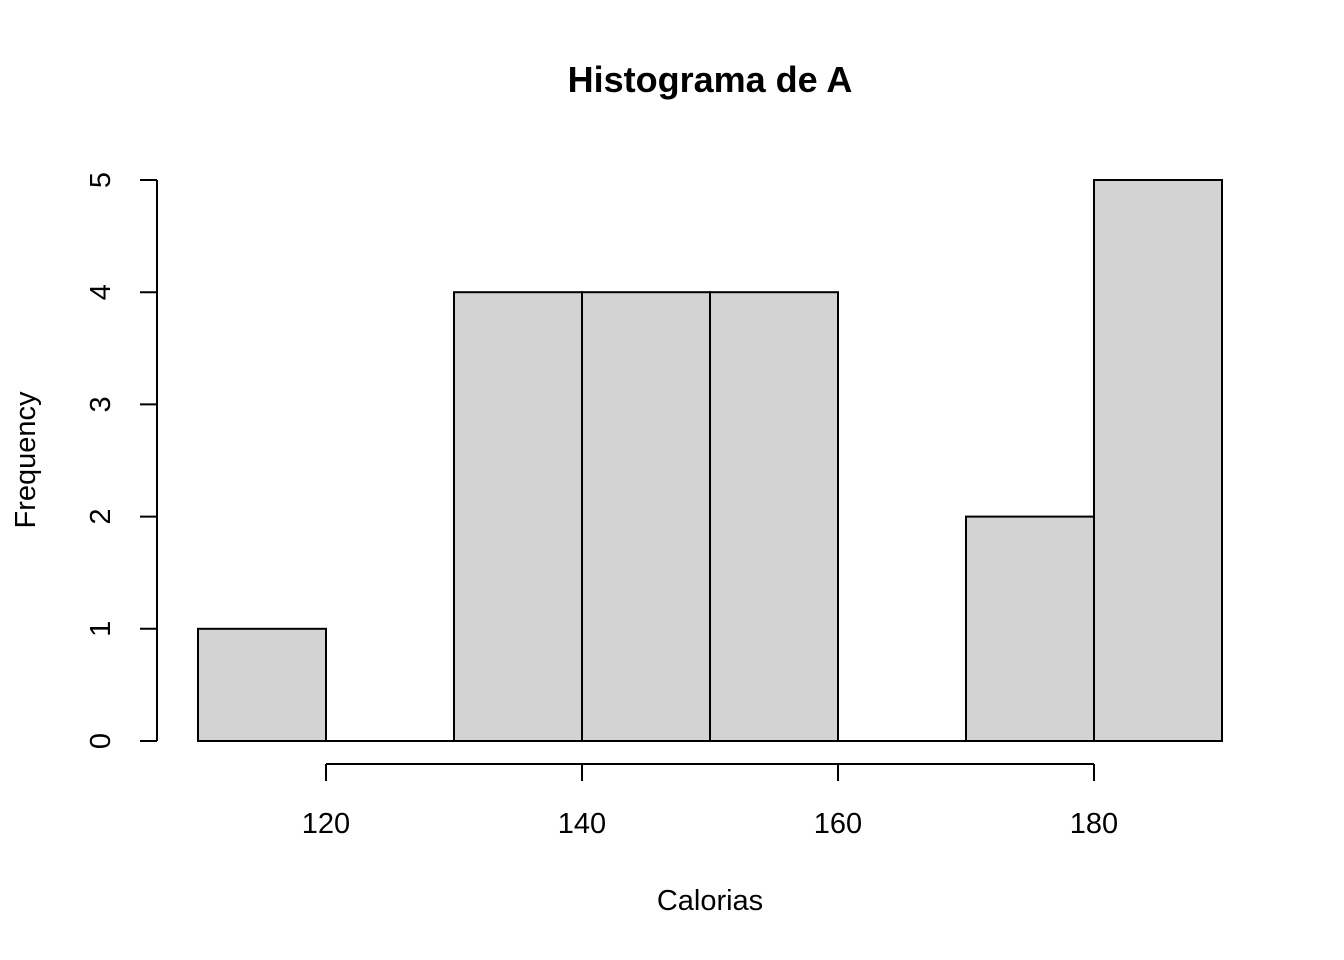 The width and height of the screenshot is (1344, 960). What do you see at coordinates (1094, 824) in the screenshot?
I see `x-tick-label: 180` at bounding box center [1094, 824].